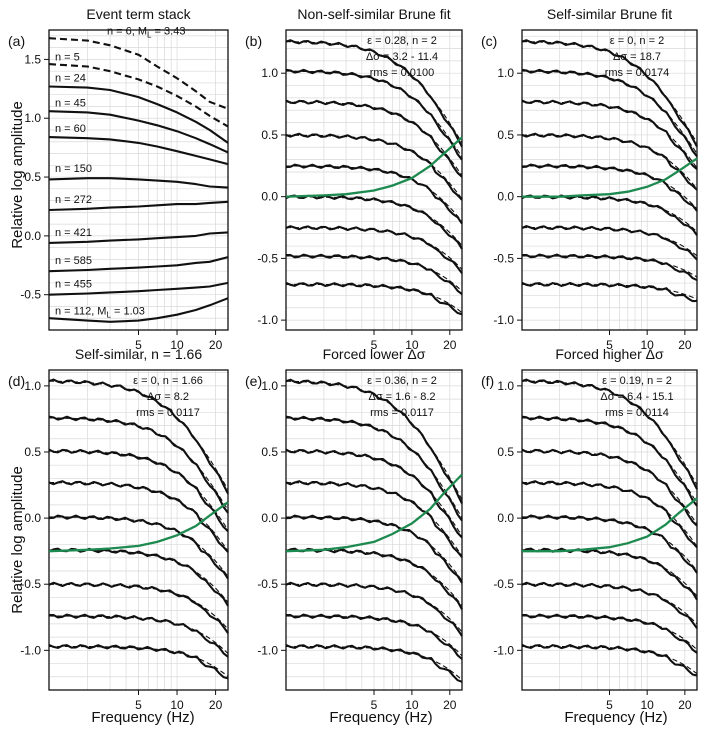  Describe the element at coordinates (32, 59) in the screenshot. I see `y-tick-label: 1.5` at that location.